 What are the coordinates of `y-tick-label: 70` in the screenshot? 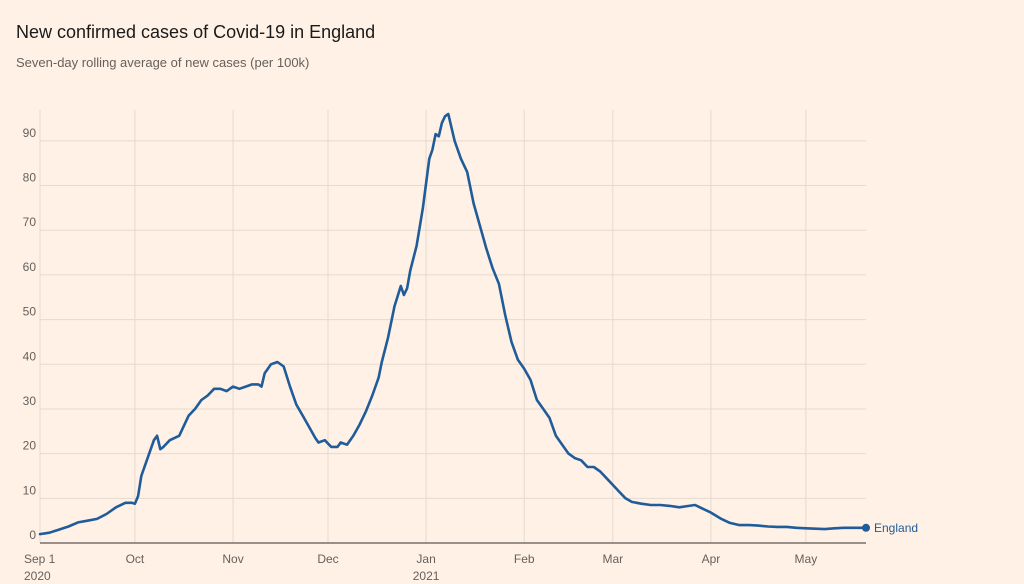 It's located at (30, 222).